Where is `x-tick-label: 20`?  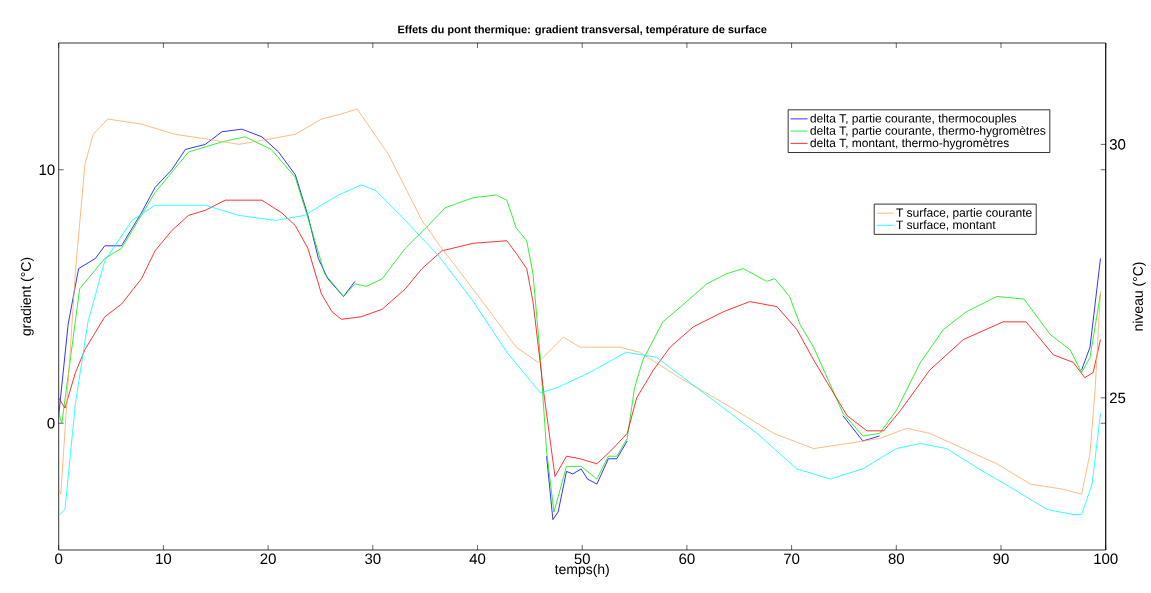 x-tick-label: 20 is located at coordinates (268, 559).